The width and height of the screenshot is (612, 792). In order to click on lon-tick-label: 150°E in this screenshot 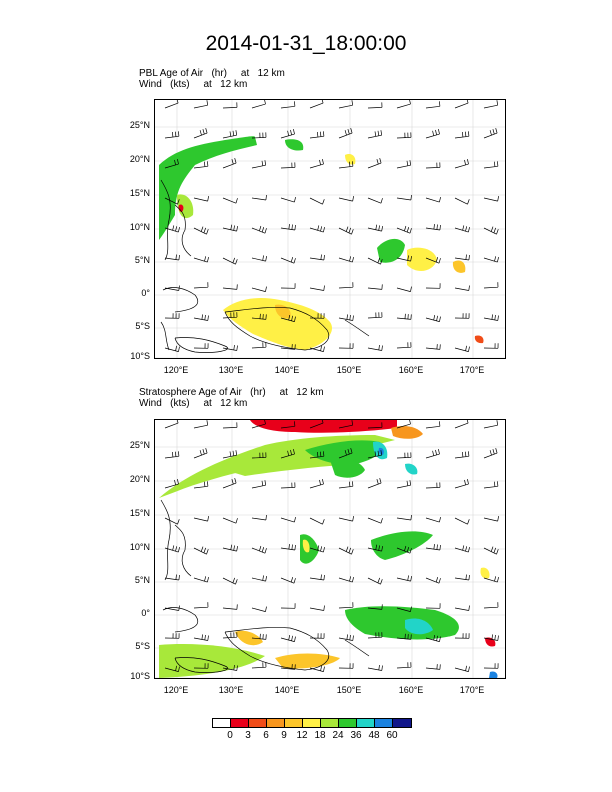, I will do `click(349, 370)`.